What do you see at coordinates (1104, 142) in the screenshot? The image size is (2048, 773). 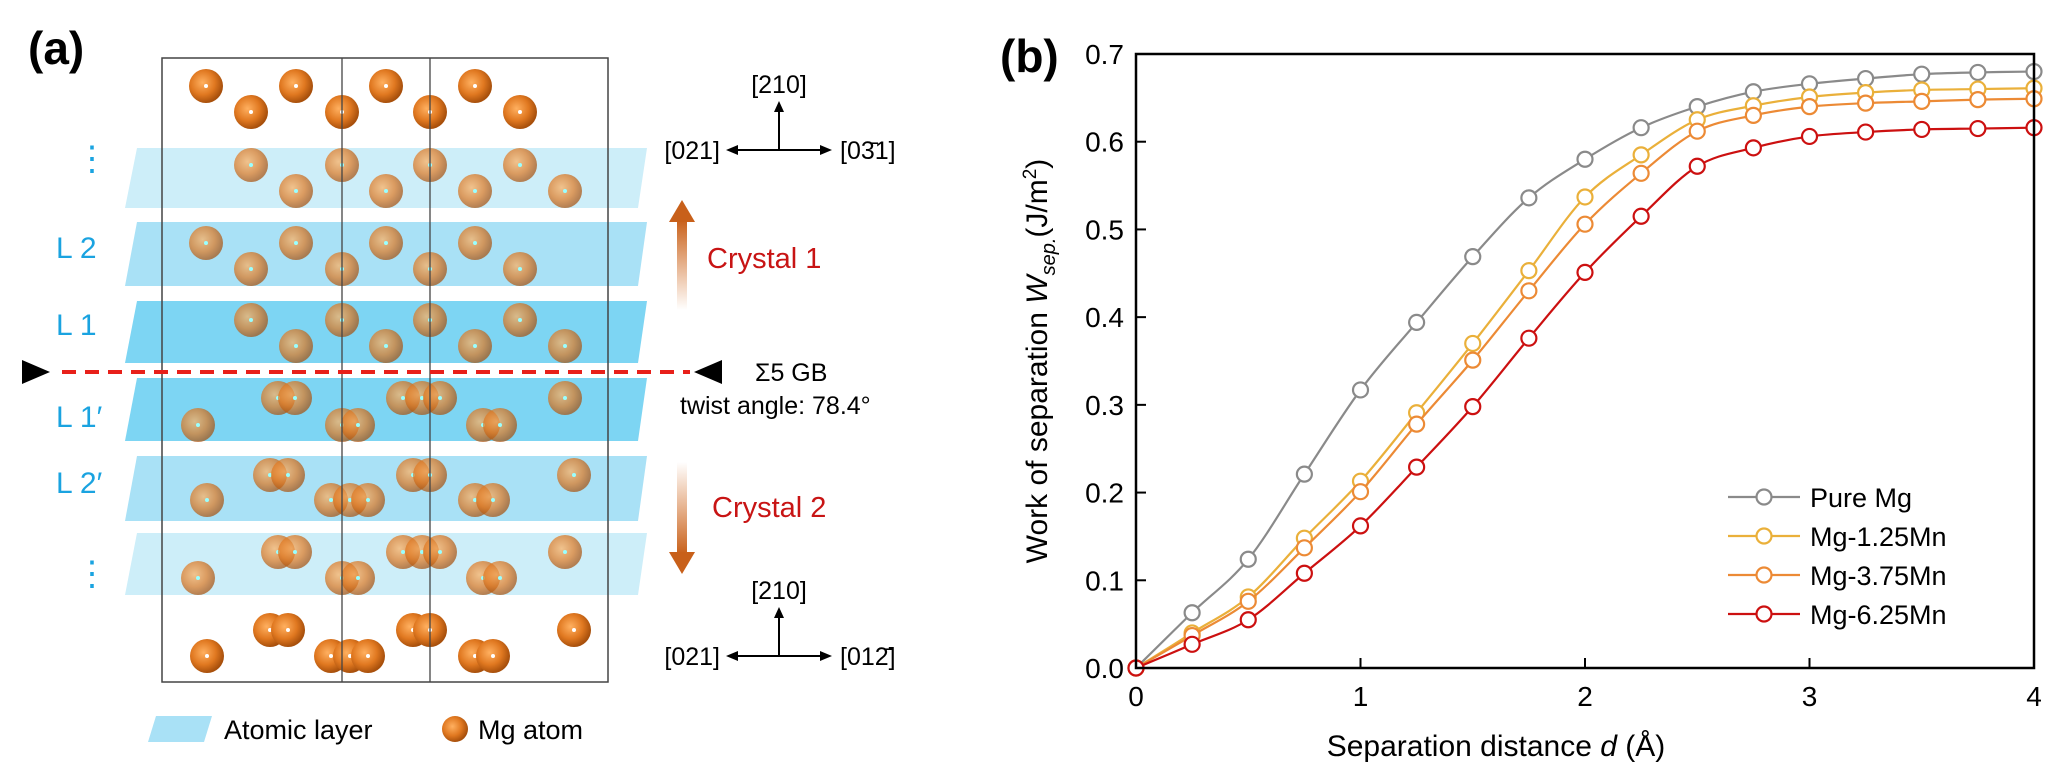 I see `y-tick-label: 0.6` at bounding box center [1104, 142].